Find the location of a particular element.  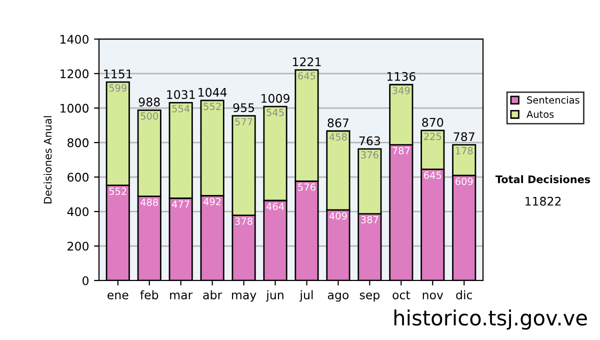

text: Total Decisiones is located at coordinates (542, 179).